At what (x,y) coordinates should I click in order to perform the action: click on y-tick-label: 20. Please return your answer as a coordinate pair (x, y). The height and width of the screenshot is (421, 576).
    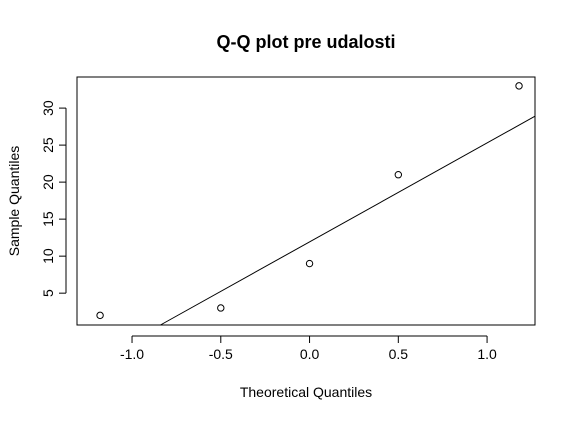
    Looking at the image, I should click on (48, 182).